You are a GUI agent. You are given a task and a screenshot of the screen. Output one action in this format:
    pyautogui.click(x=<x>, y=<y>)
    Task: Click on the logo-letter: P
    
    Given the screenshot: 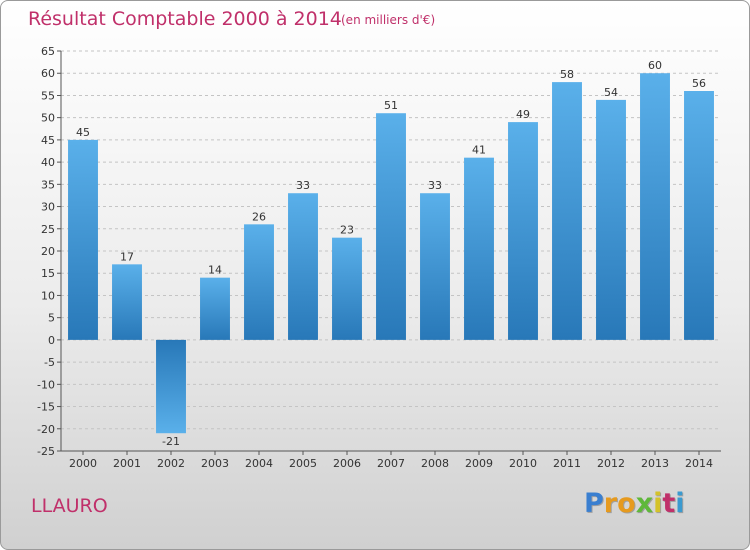 What is the action you would take?
    pyautogui.click(x=594, y=503)
    